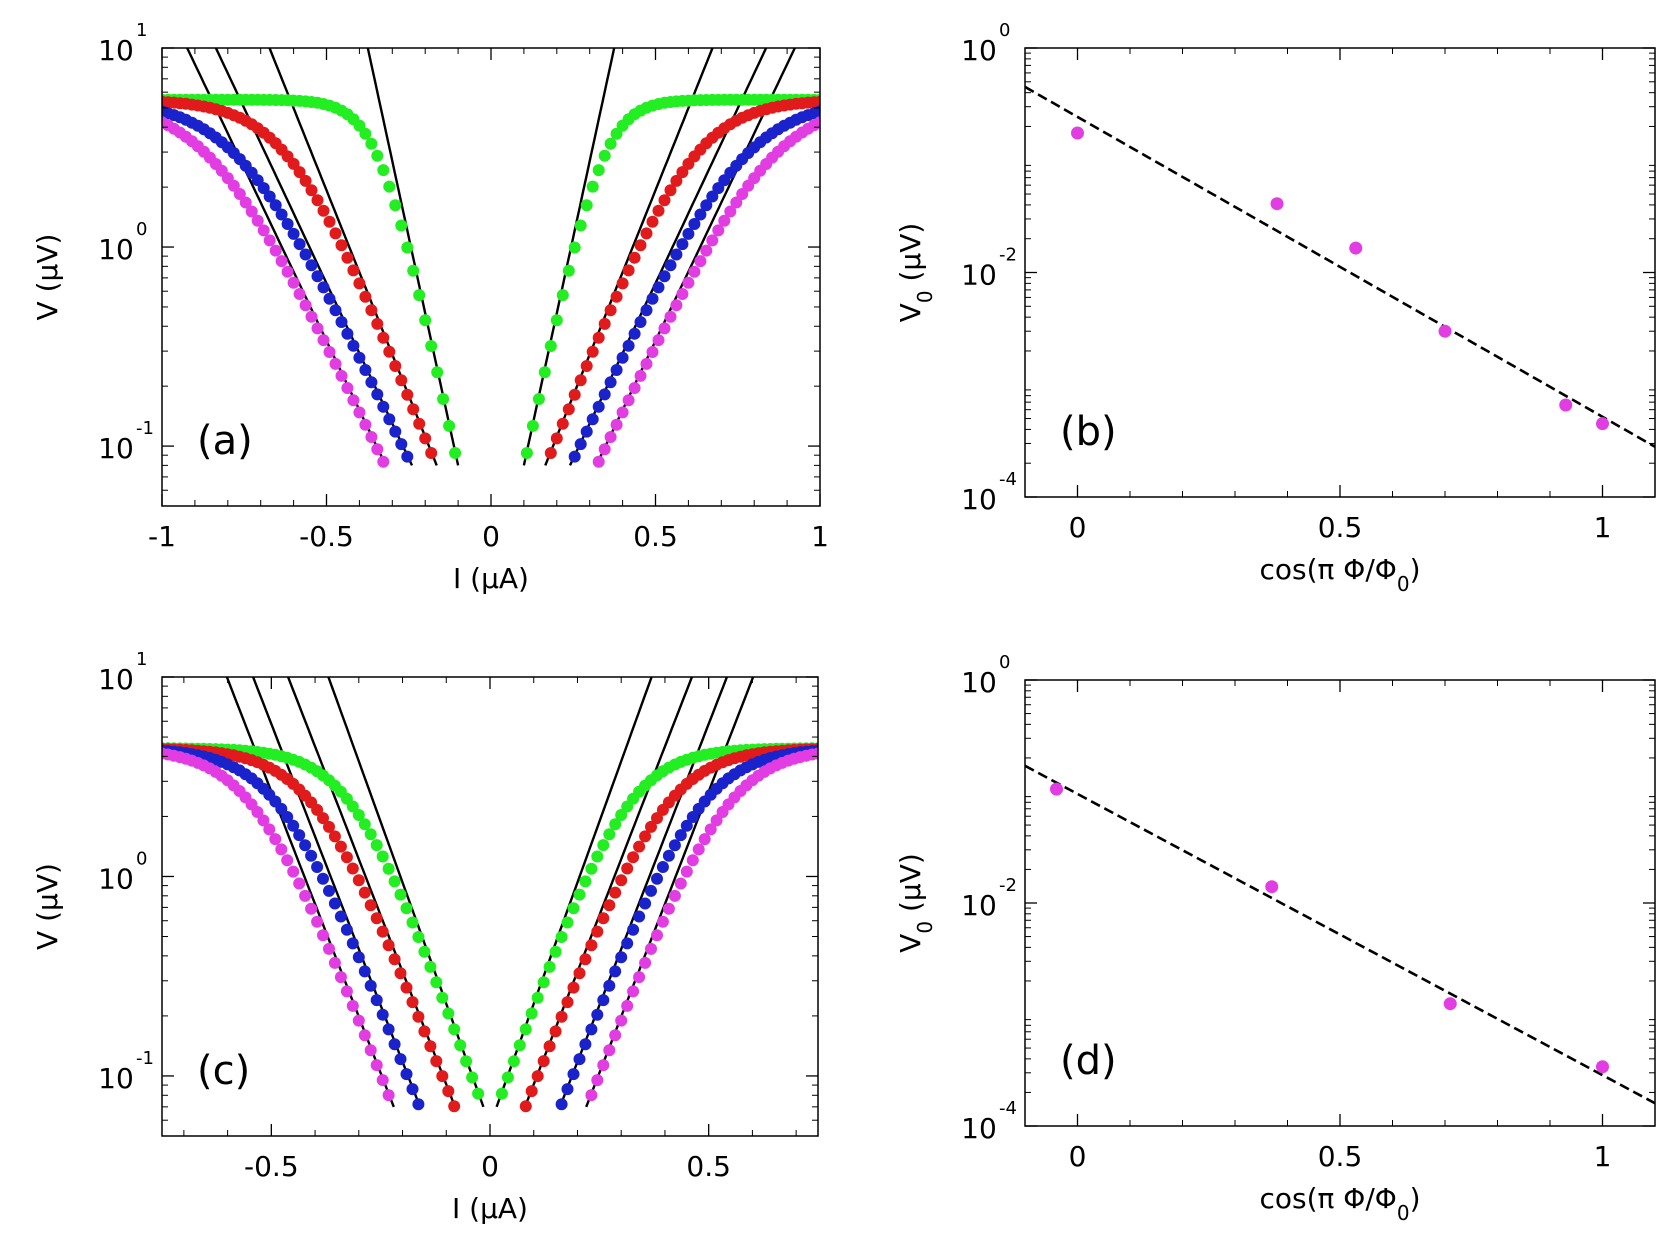 This screenshot has width=1670, height=1260. What do you see at coordinates (141, 659) in the screenshot?
I see `y-tick-exponent: 1` at bounding box center [141, 659].